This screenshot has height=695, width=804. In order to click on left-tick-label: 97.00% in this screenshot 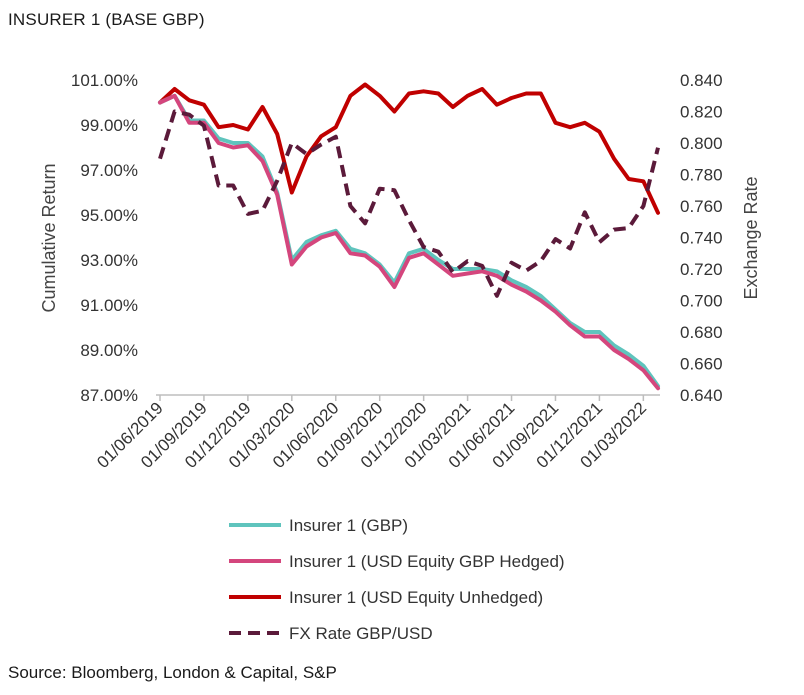, I will do `click(109, 170)`.